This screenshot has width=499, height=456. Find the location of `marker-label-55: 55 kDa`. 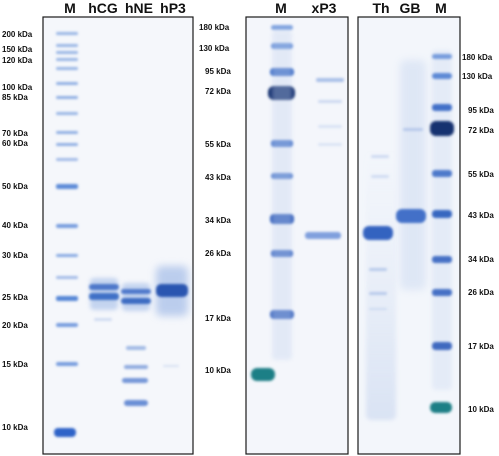

marker-label-55: 55 kDa is located at coordinates (218, 144).